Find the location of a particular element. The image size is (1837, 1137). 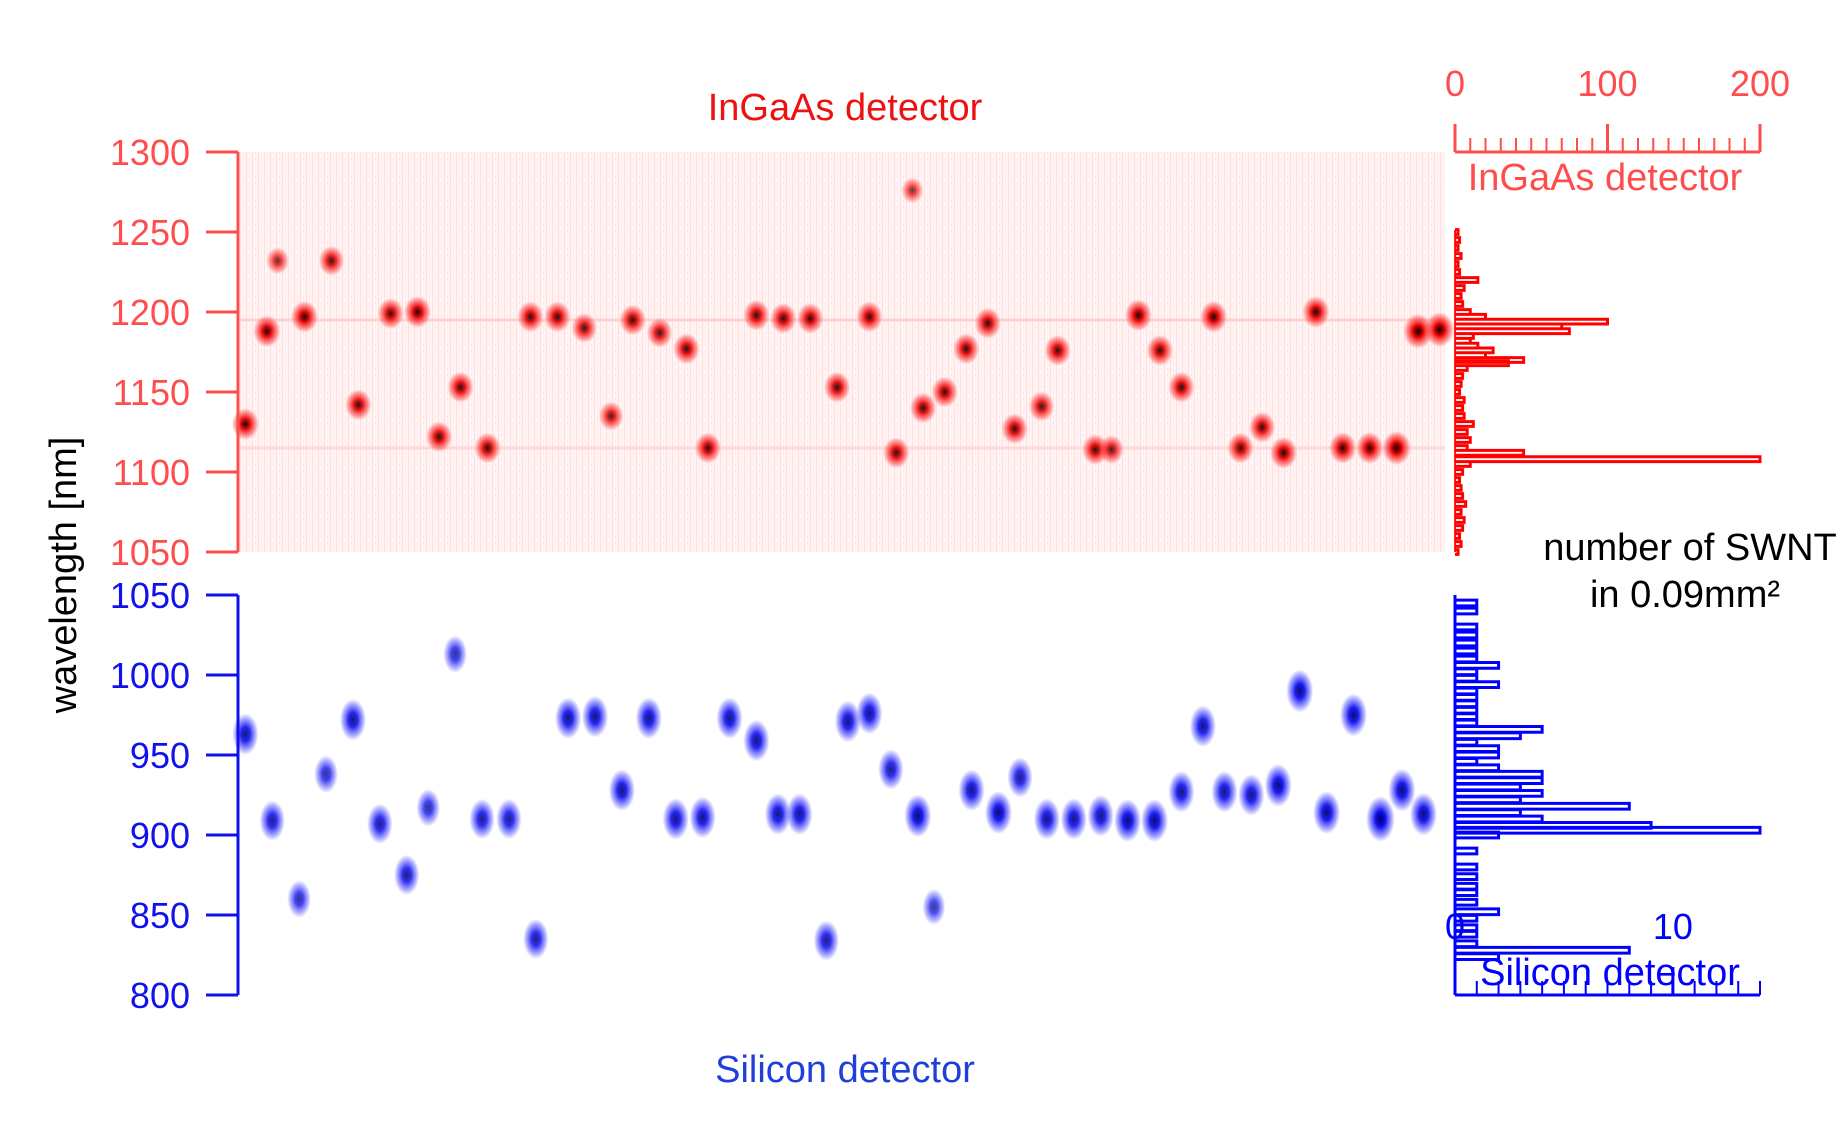

silicon-histogram-line is located at coordinates (1608, 779).